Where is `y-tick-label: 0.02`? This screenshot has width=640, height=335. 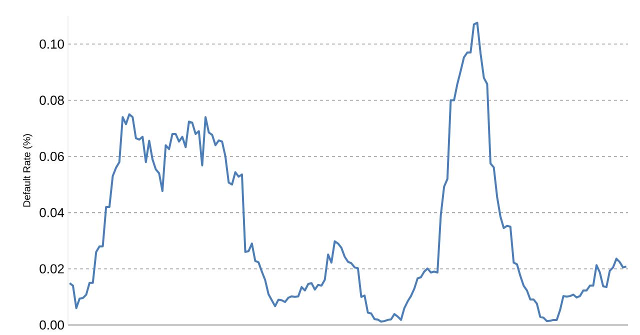 y-tick-label: 0.02 is located at coordinates (52, 269).